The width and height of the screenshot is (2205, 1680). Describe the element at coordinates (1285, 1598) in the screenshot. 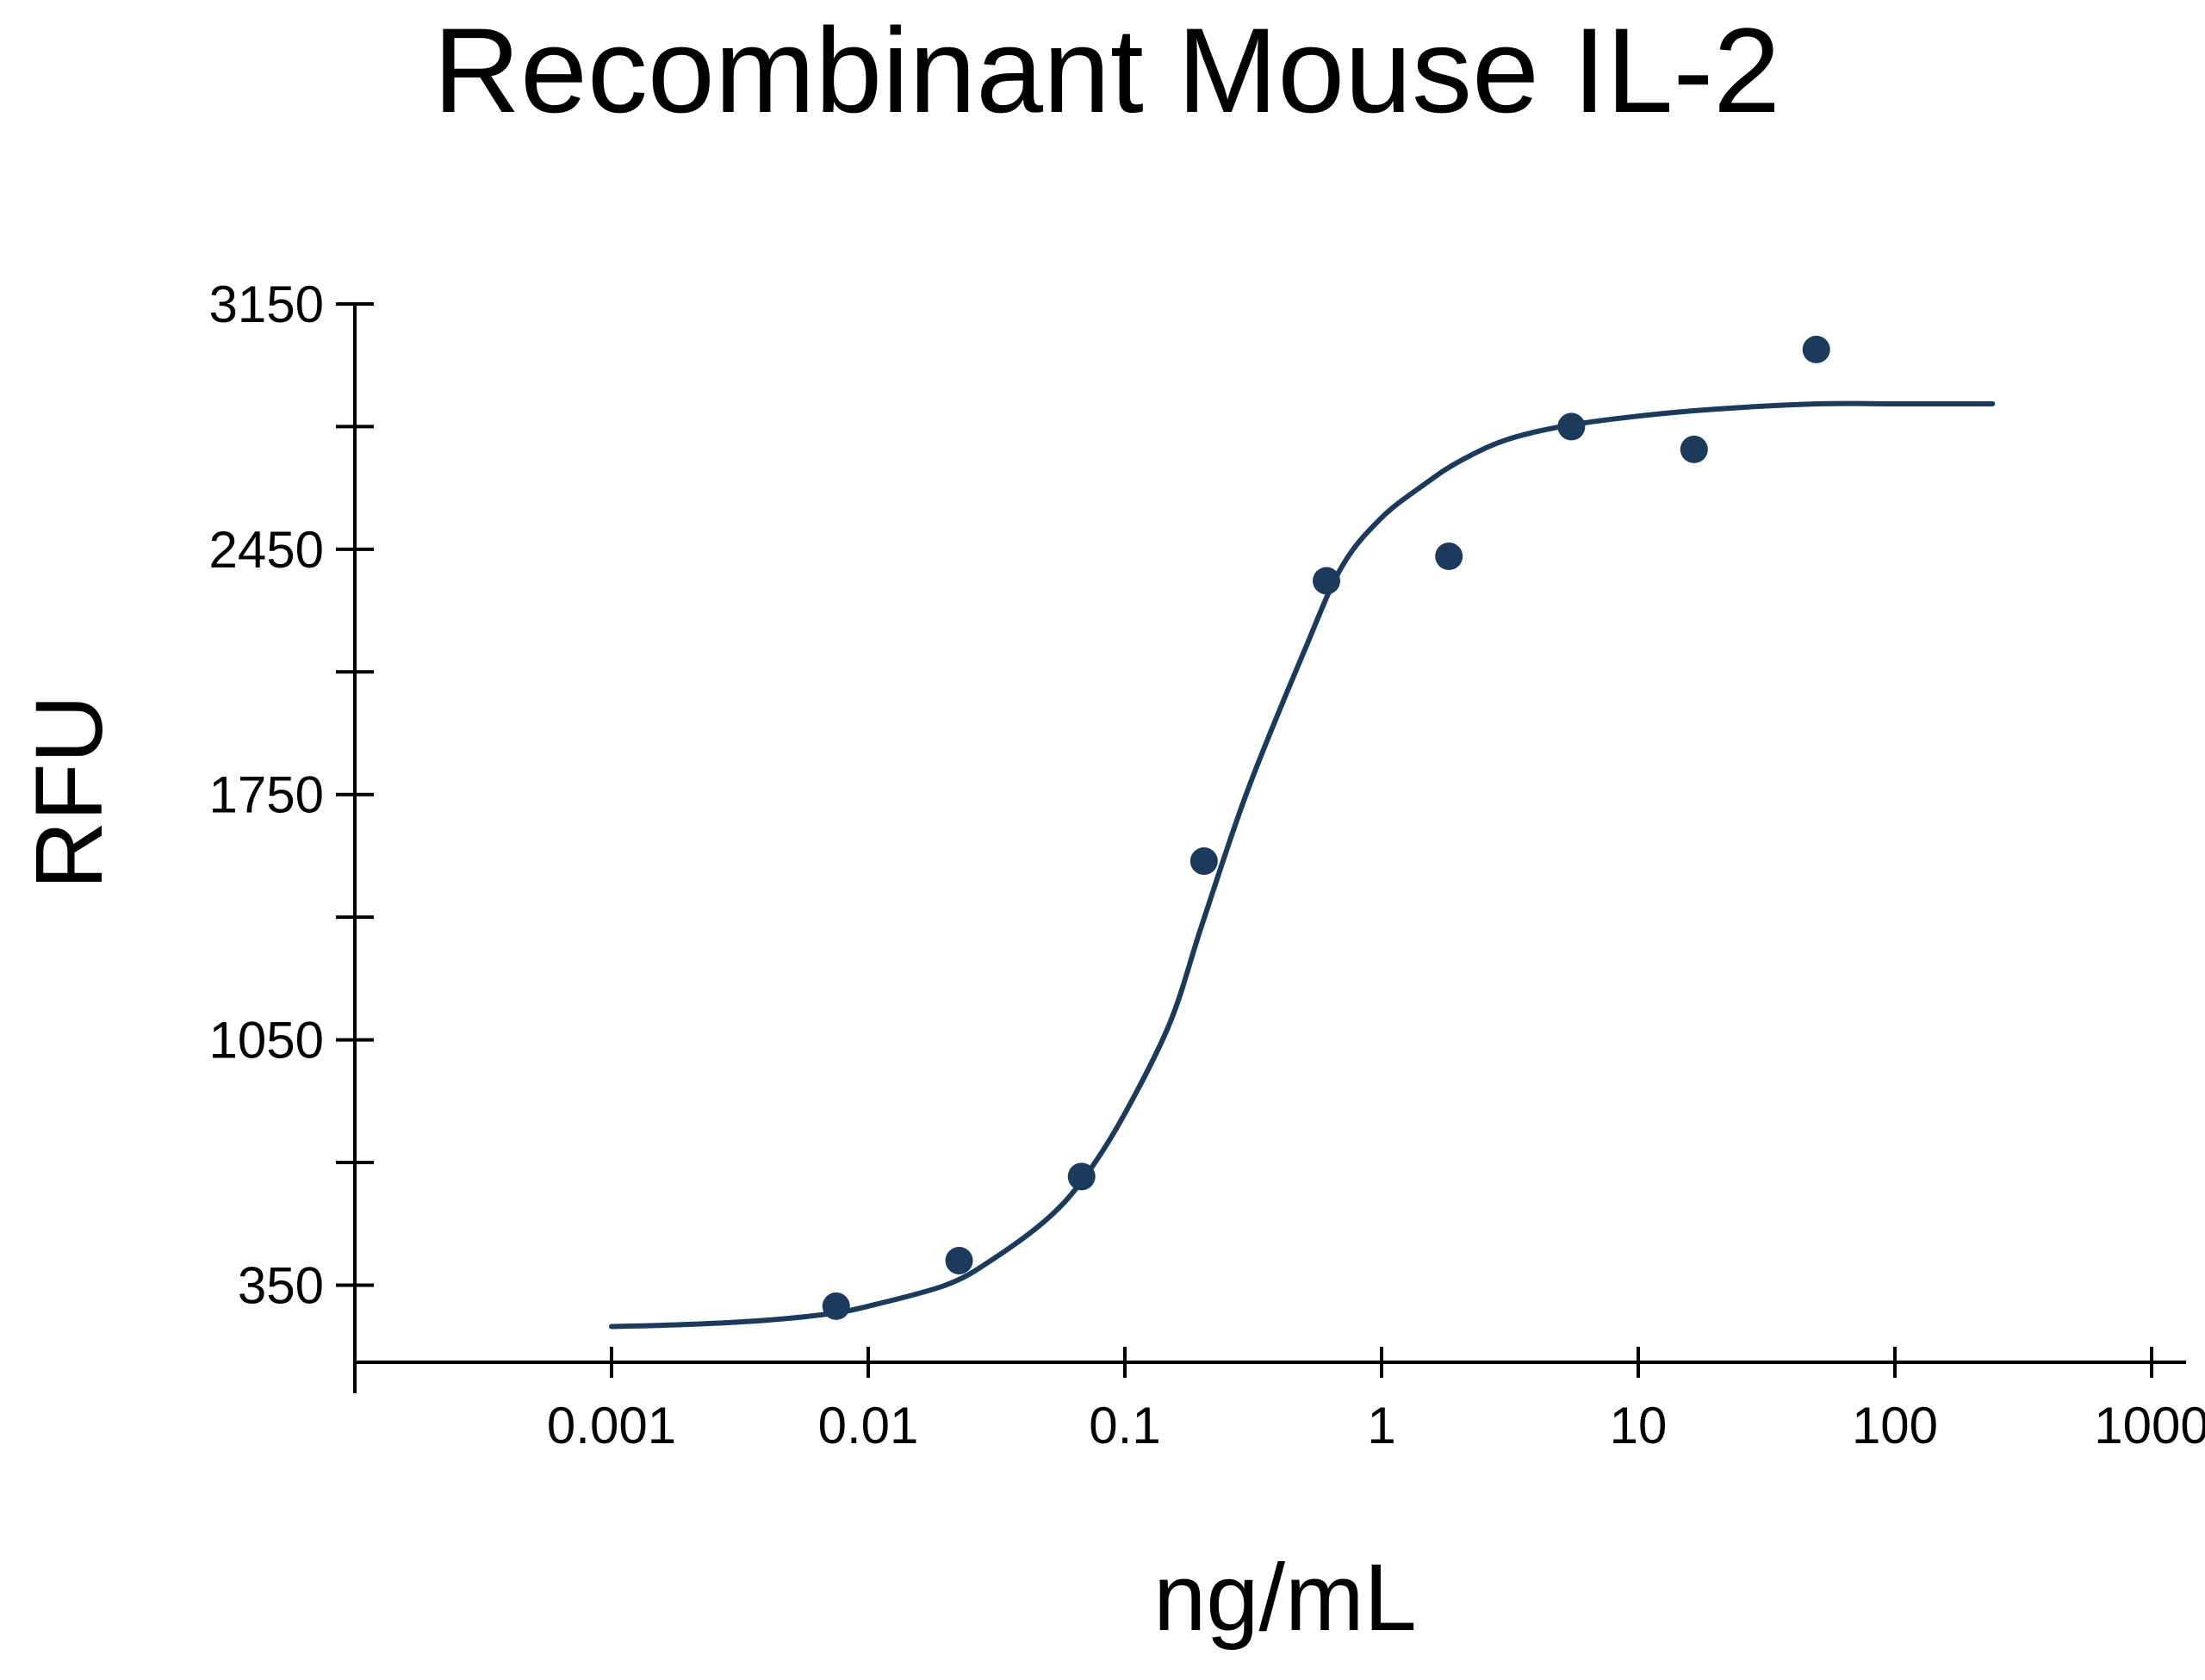

I see `x-axis-label: ng/mL` at that location.